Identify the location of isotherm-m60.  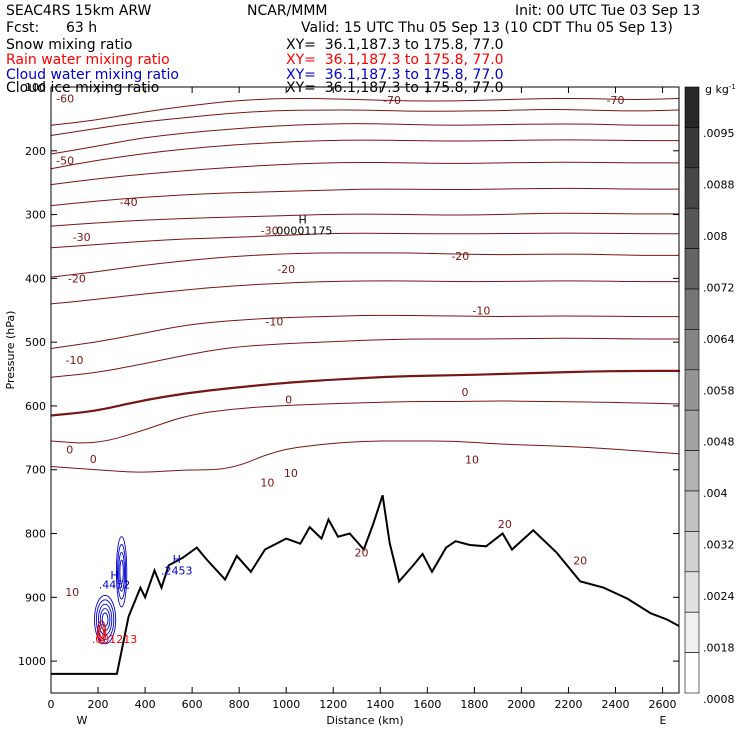
(365, 122).